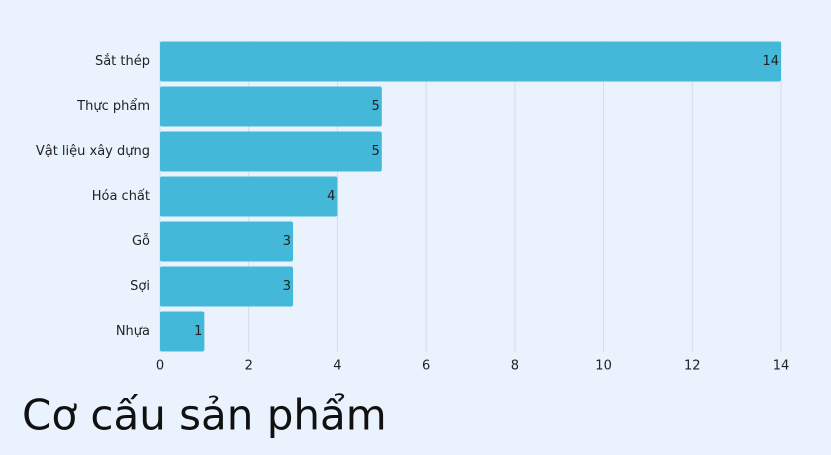  Describe the element at coordinates (204, 415) in the screenshot. I see `chart-title: Cơ cấu sản phẩm` at that location.